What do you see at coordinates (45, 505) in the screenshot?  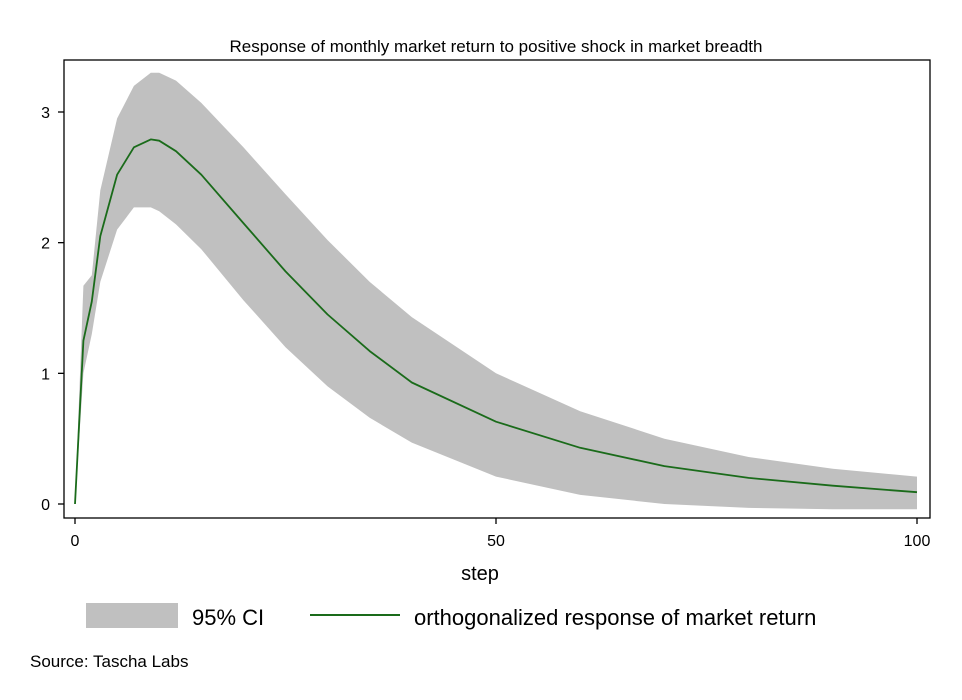 I see `y-tick-label: 0` at bounding box center [45, 505].